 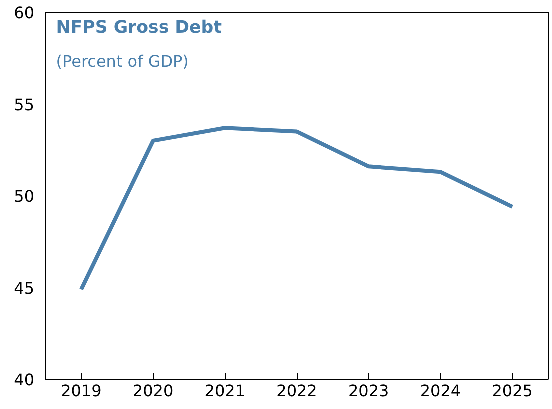 I want to click on text: (Percent of GDP), so click(x=122, y=62).